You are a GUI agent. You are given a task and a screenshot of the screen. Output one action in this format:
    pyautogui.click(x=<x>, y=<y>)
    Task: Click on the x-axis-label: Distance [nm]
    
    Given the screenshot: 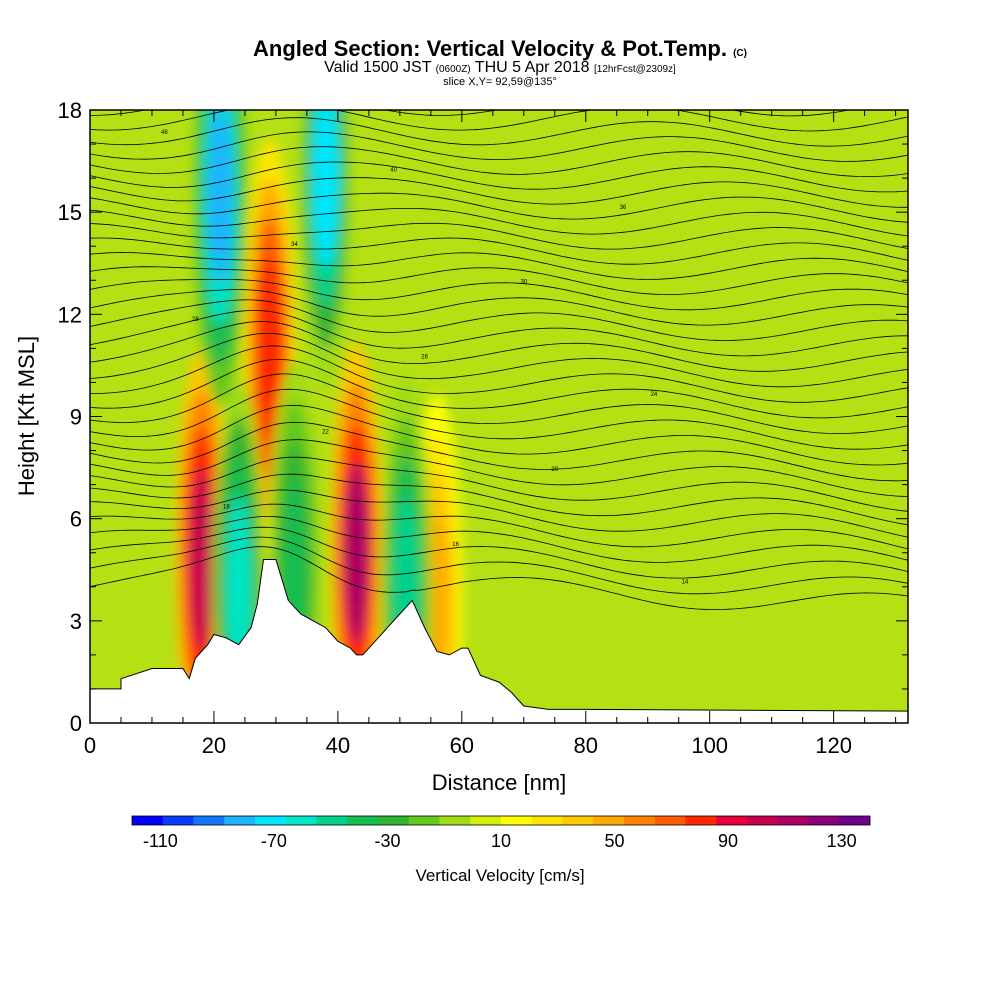 What is the action you would take?
    pyautogui.click(x=499, y=782)
    